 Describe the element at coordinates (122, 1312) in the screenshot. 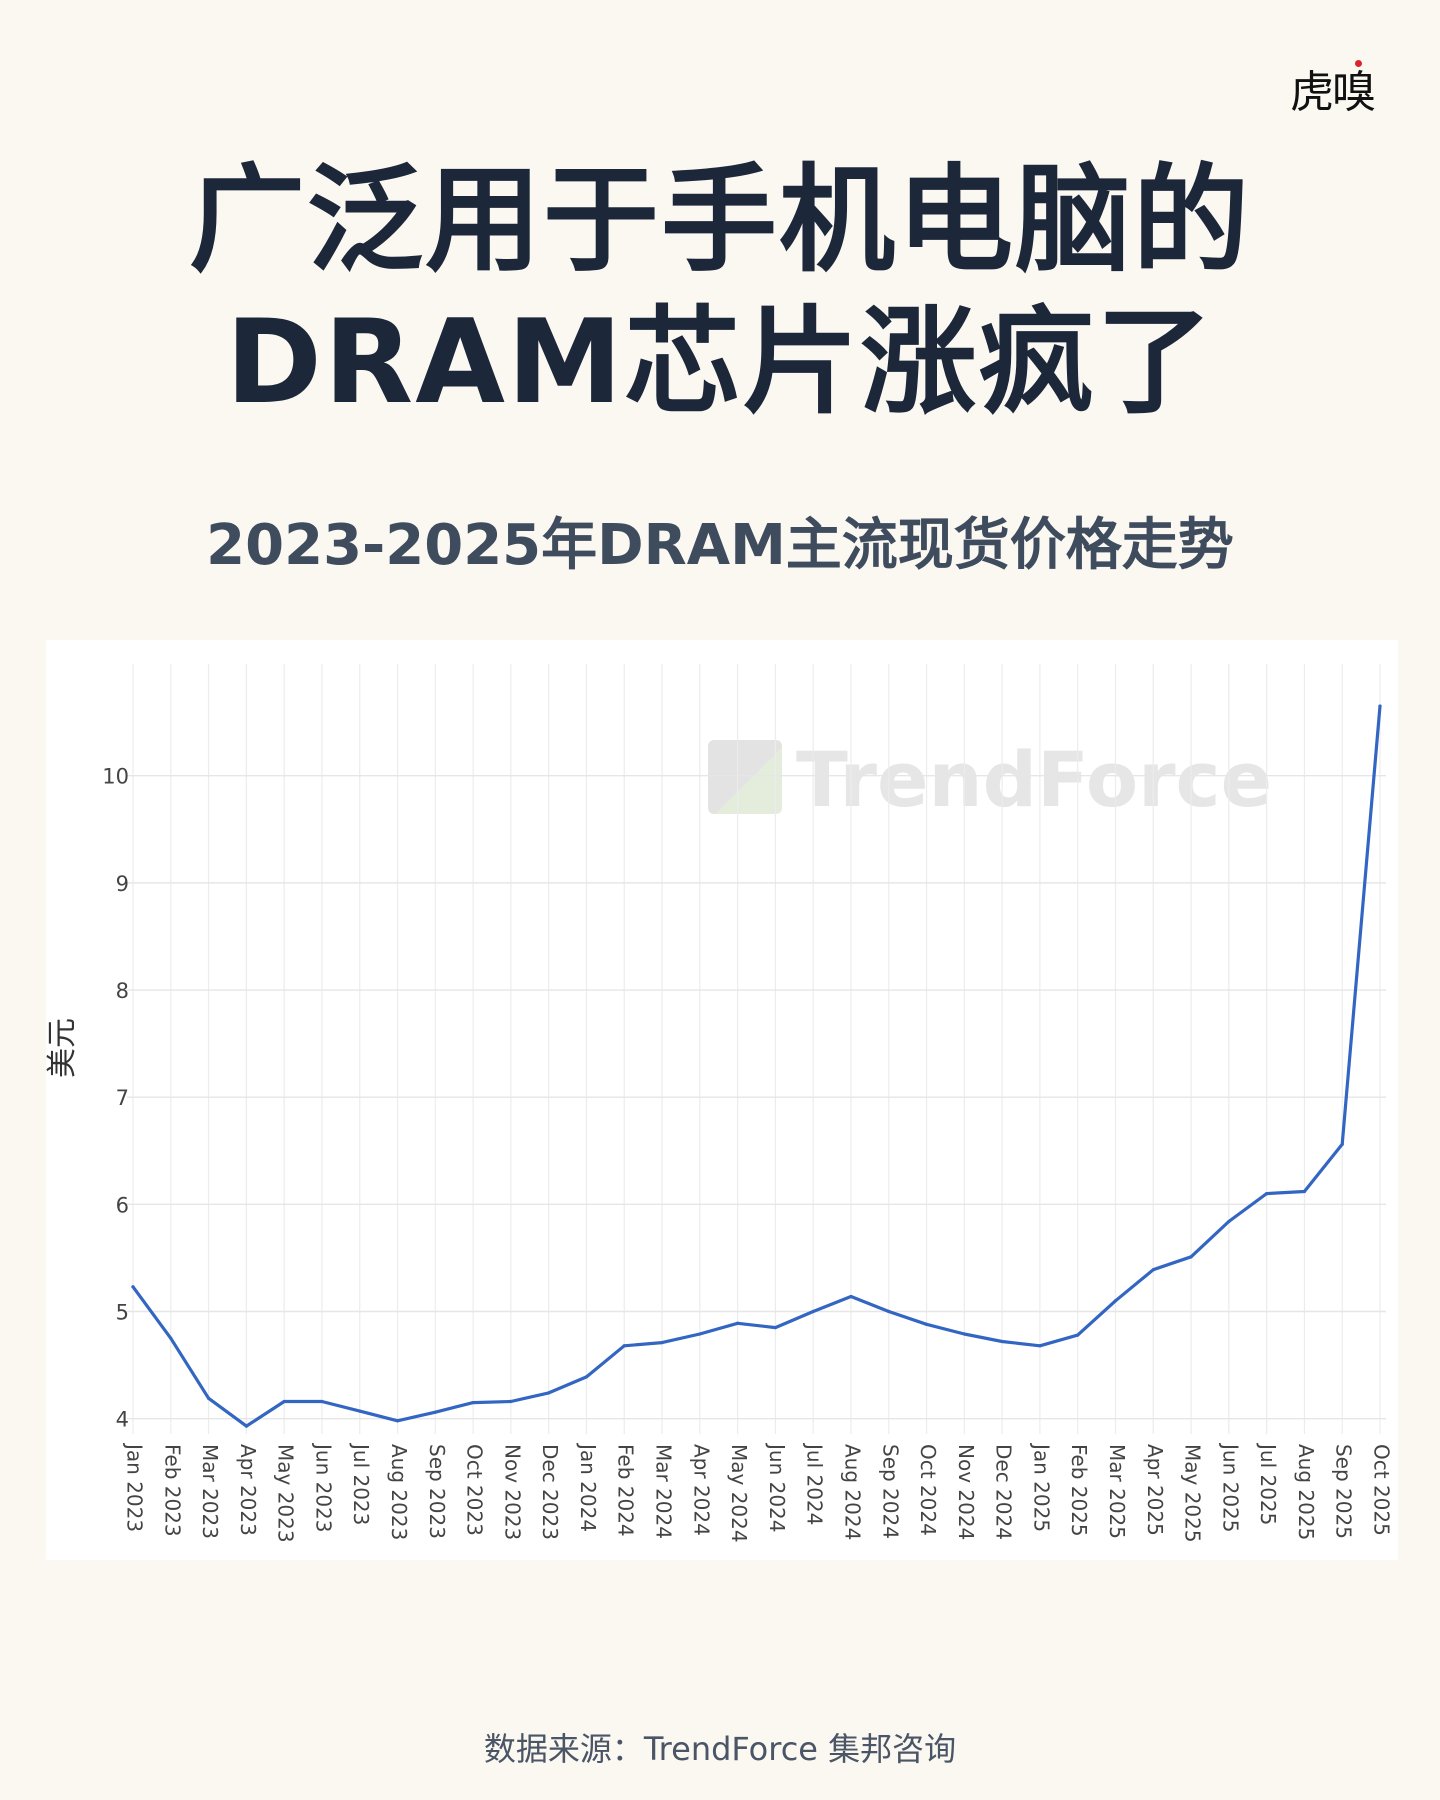

I see `y-tick-label: 5` at that location.